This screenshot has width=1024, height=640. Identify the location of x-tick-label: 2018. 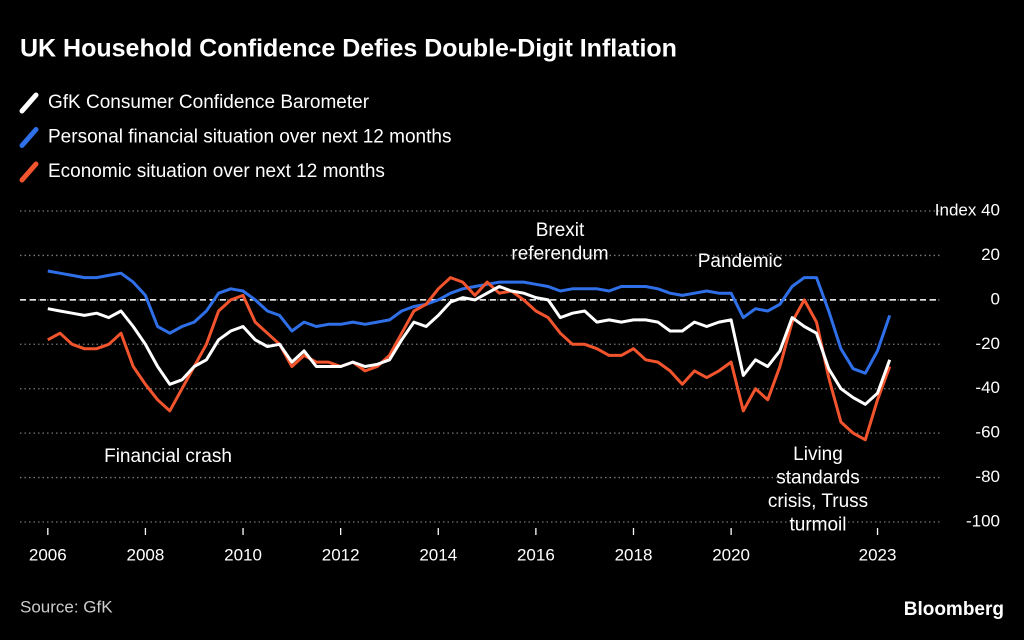
(634, 554).